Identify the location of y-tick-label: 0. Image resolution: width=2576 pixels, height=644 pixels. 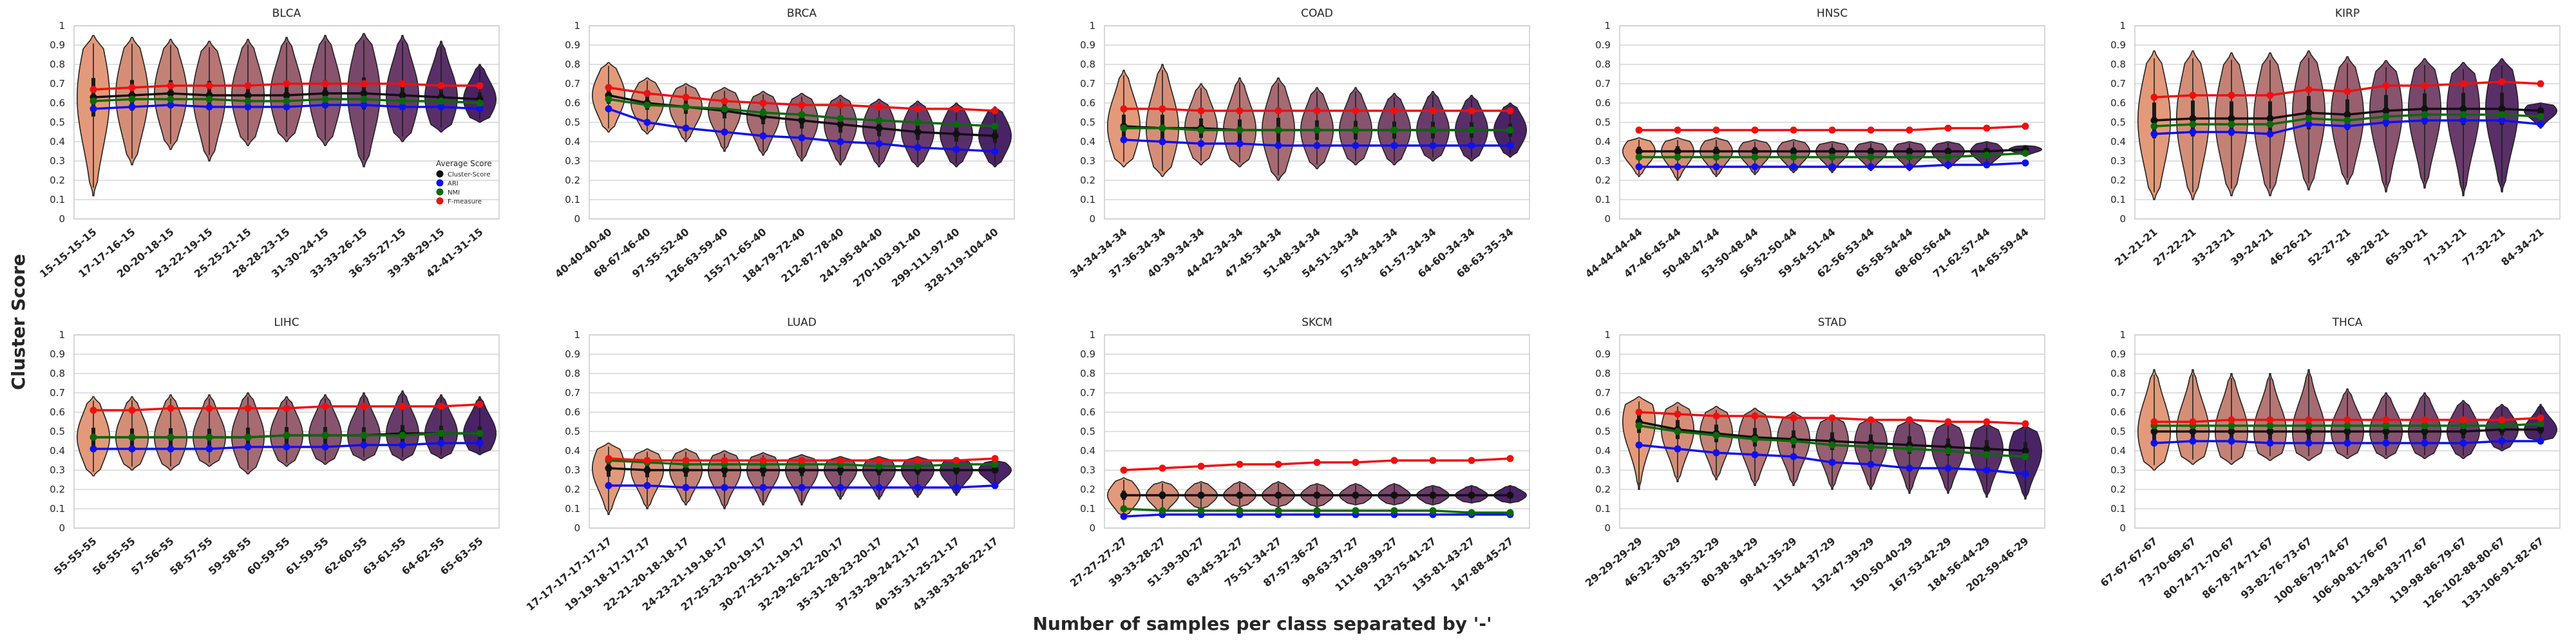
(2122, 219).